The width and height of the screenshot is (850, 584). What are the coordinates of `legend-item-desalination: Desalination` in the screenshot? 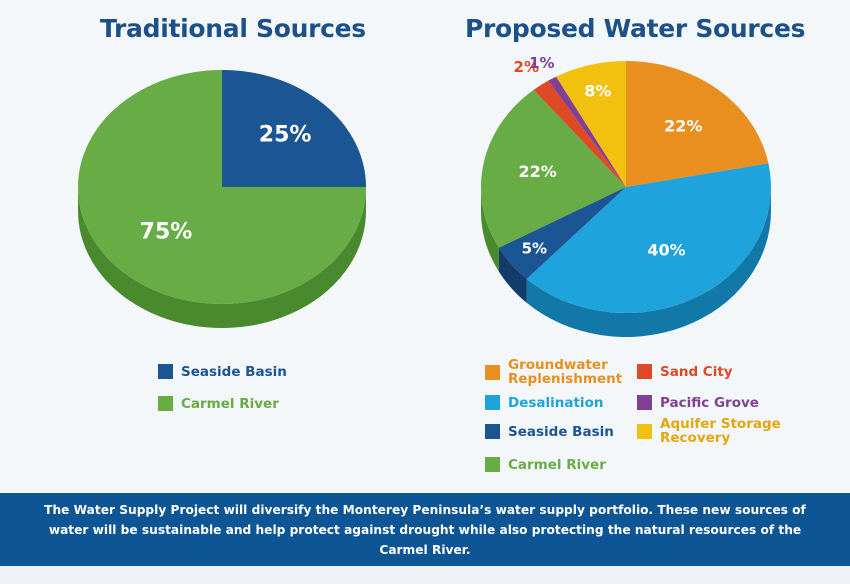 It's located at (544, 402).